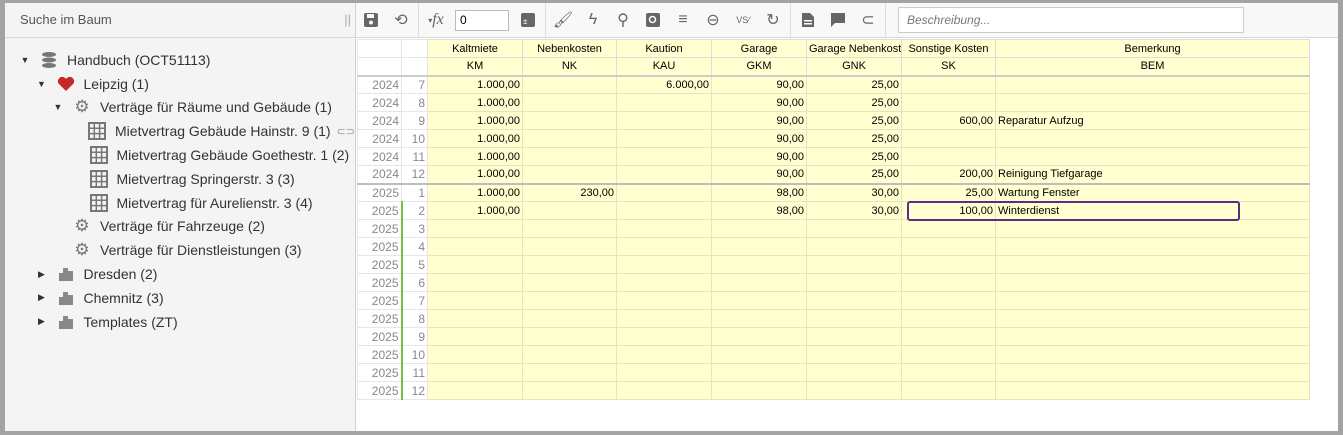  What do you see at coordinates (593, 19) in the screenshot?
I see `flash-icon: ϟ` at bounding box center [593, 19].